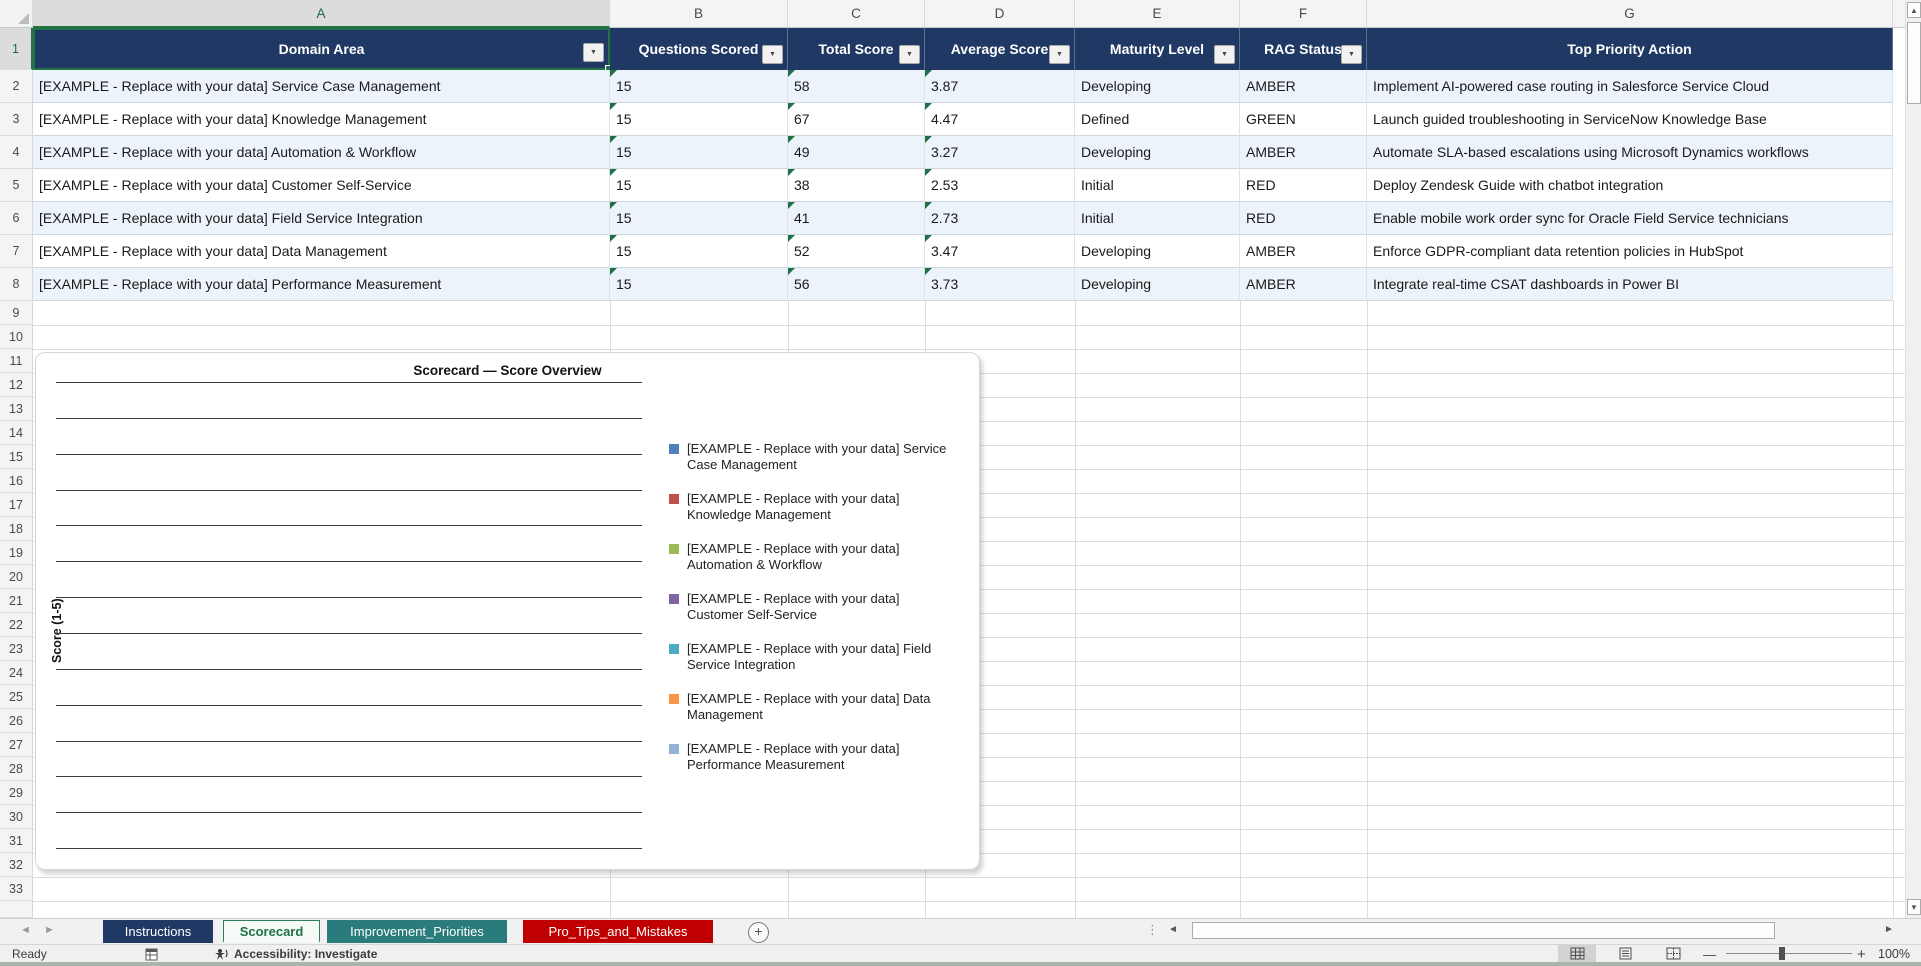 The height and width of the screenshot is (966, 1921). What do you see at coordinates (322, 50) in the screenshot?
I see `table-header-cell-domain: Domain Area ▼` at bounding box center [322, 50].